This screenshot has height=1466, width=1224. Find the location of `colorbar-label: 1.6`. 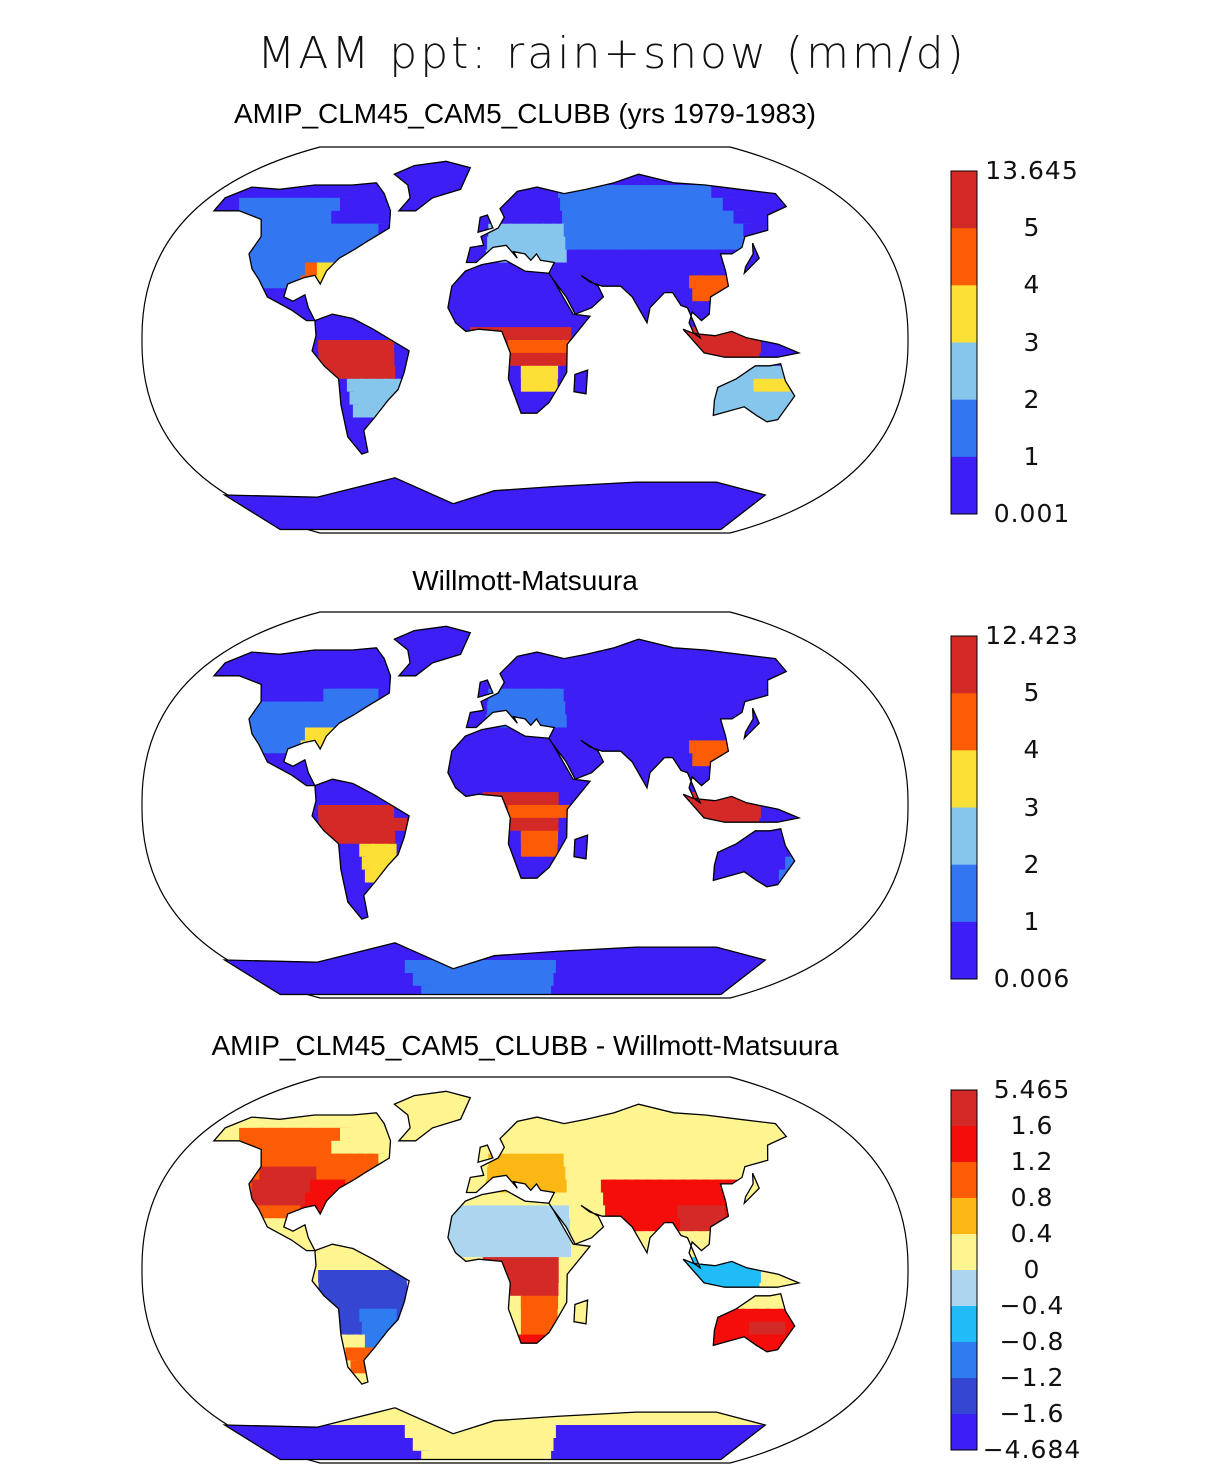

colorbar-label: 1.6 is located at coordinates (1032, 1125).